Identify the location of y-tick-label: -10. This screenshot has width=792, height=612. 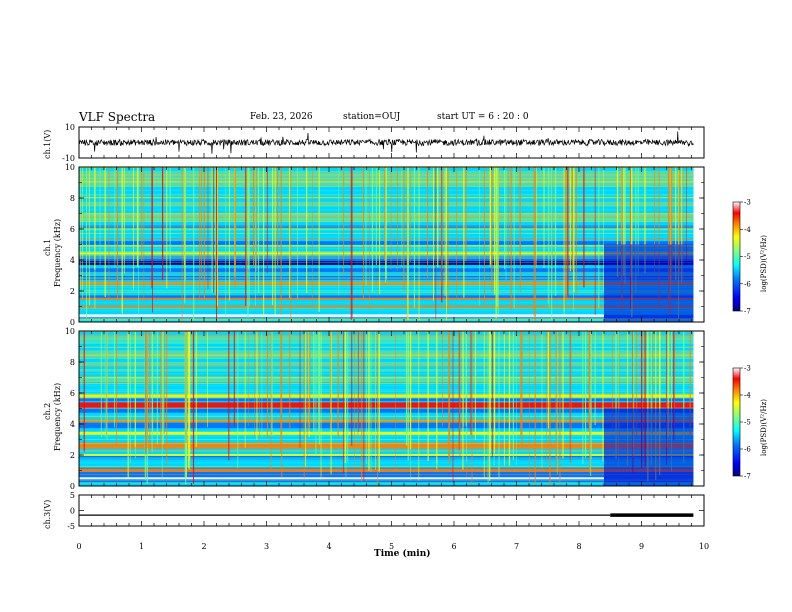
(68, 158).